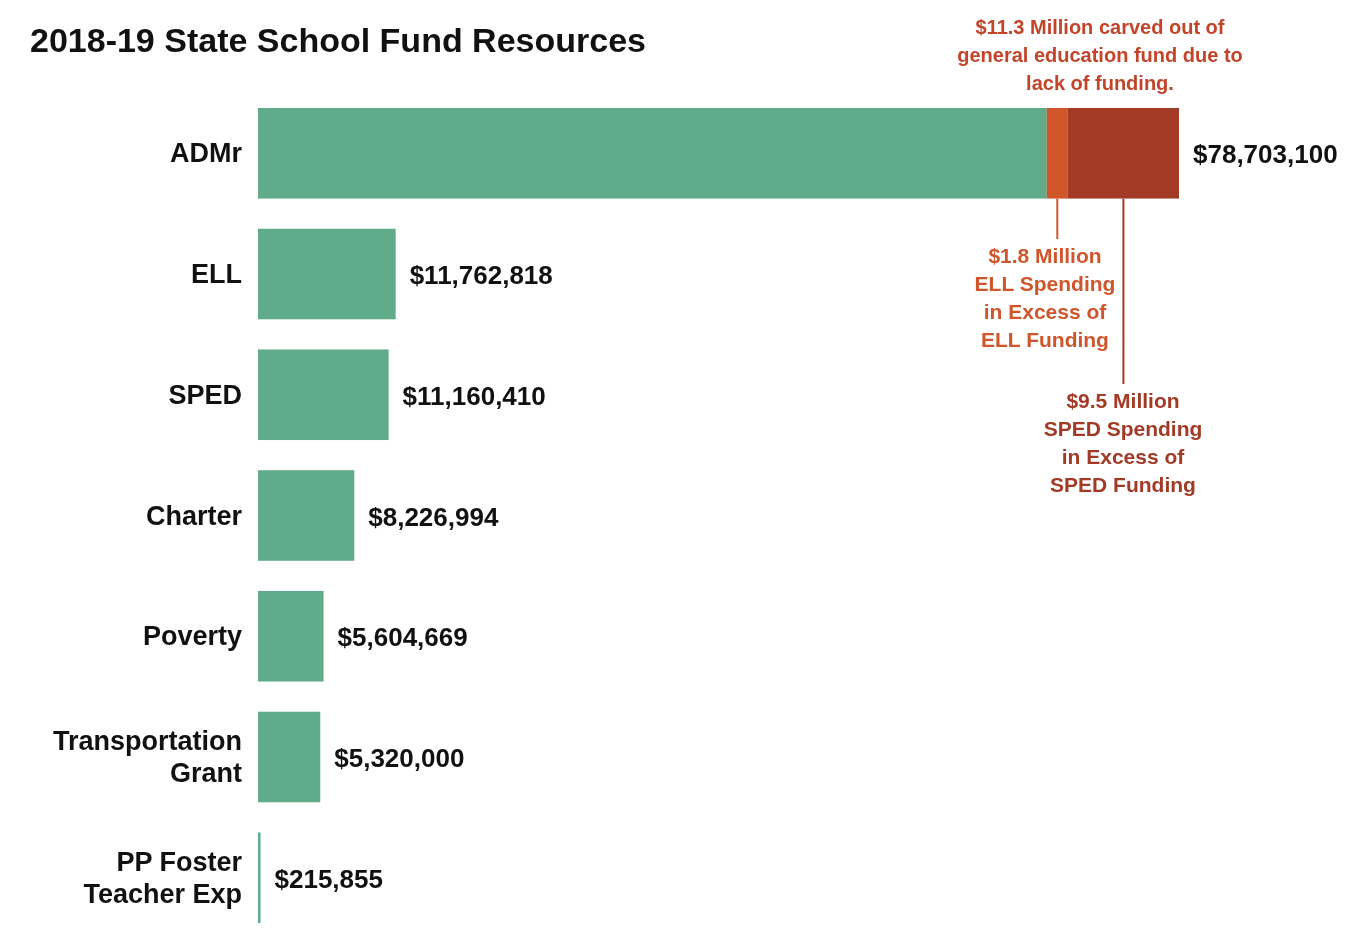  Describe the element at coordinates (147, 756) in the screenshot. I see `y-tick-label: Transportation Grant` at that location.